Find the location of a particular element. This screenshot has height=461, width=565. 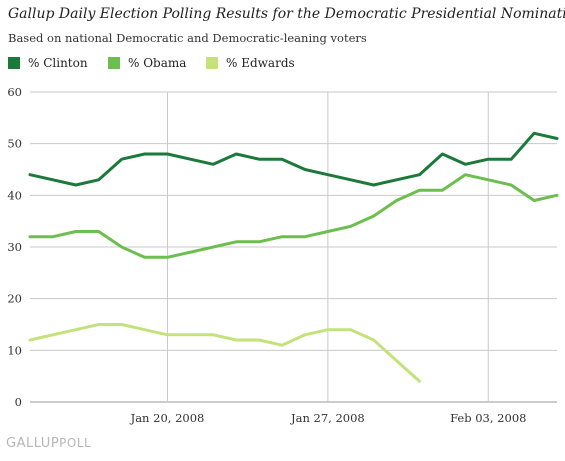

edwards-line is located at coordinates (224, 353).